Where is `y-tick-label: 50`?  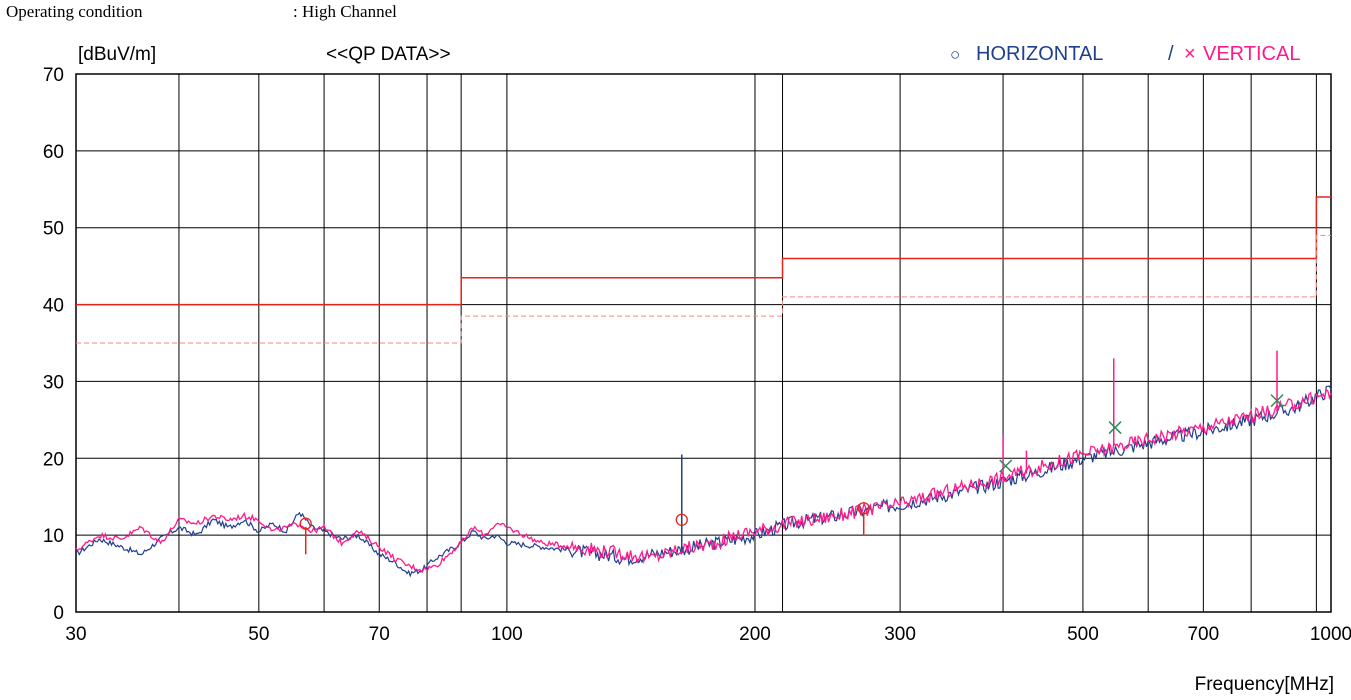
y-tick-label: 50 is located at coordinates (53, 229).